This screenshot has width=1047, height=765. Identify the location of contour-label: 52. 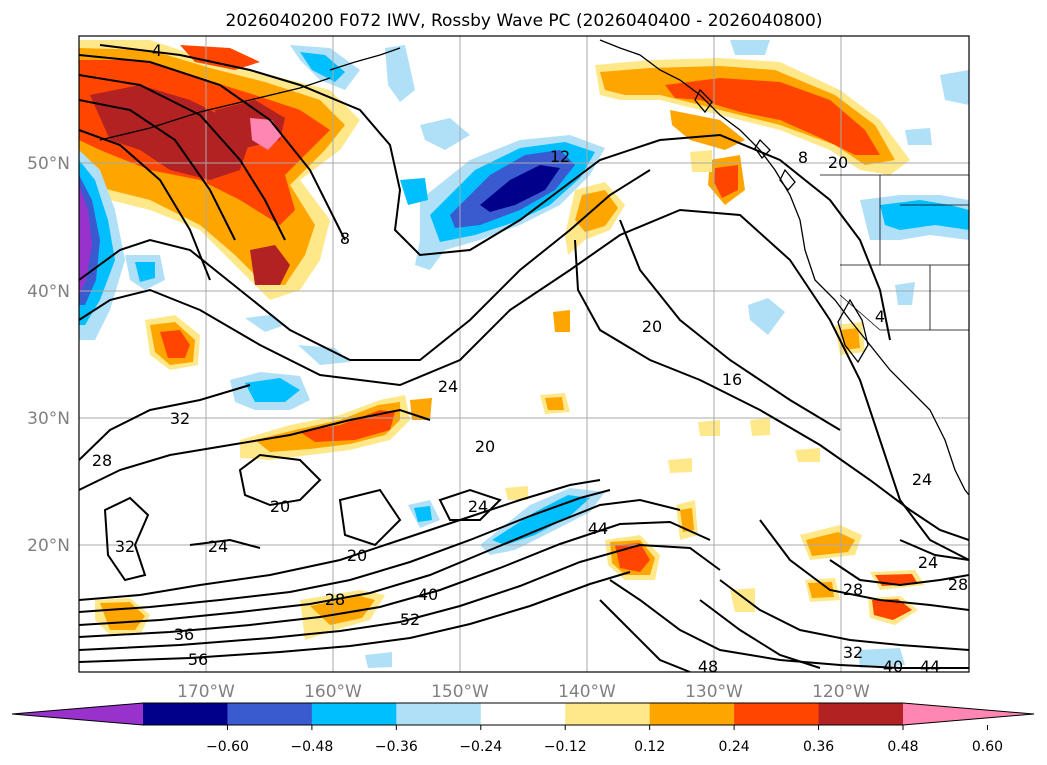
(410, 619).